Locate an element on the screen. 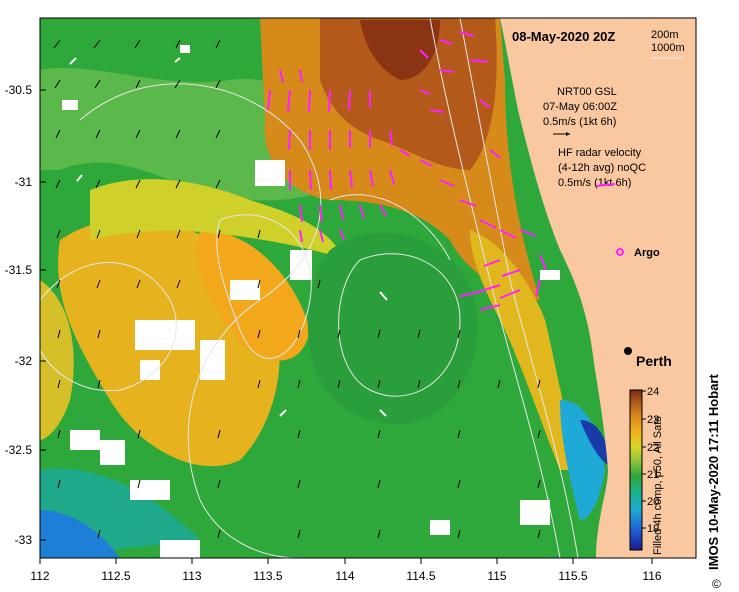  hf-legend-arrow is located at coordinates (605, 185).